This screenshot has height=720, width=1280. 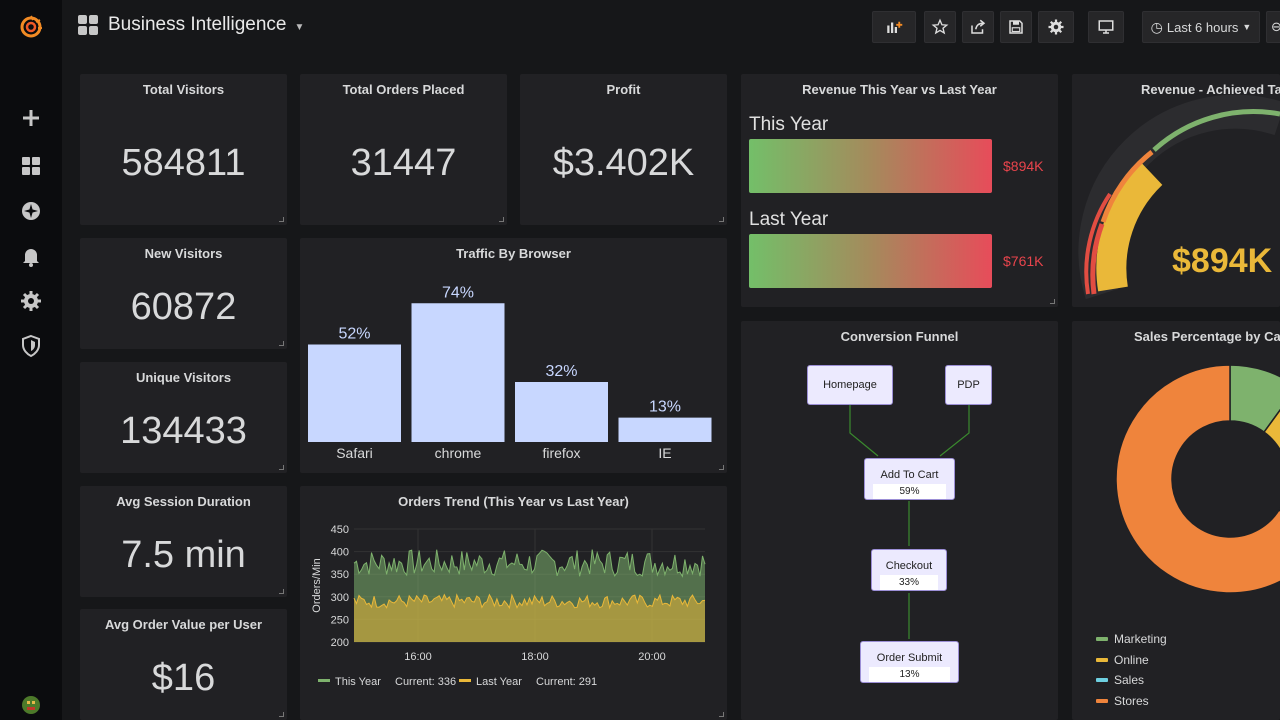 I want to click on bar-value-label: 52%, so click(x=354, y=334).